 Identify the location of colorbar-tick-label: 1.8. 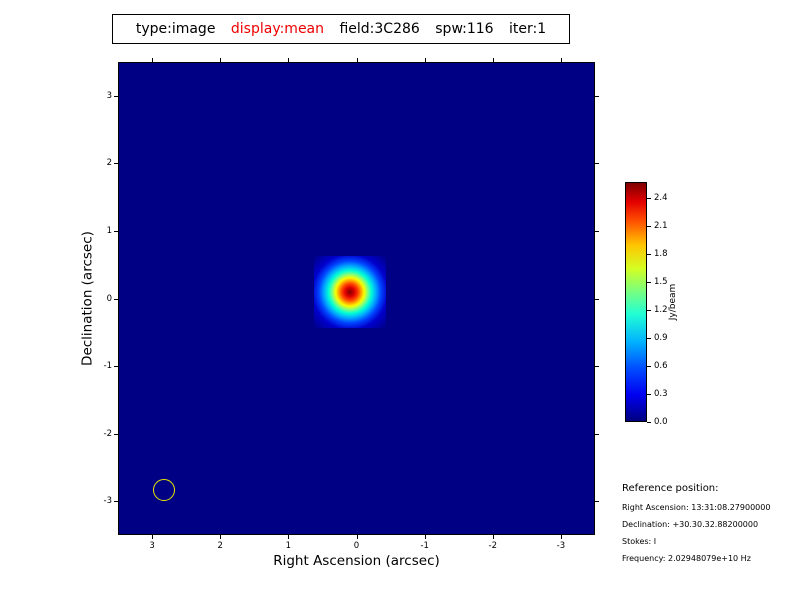
(661, 253).